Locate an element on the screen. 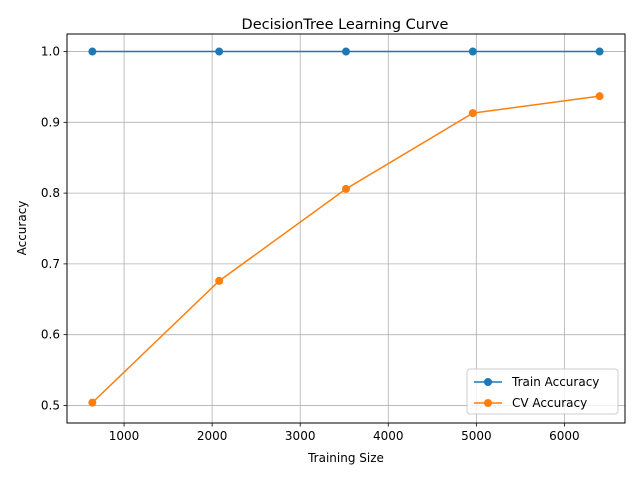 Image resolution: width=640 pixels, height=480 pixels. x-tick-label: 6000 is located at coordinates (564, 436).